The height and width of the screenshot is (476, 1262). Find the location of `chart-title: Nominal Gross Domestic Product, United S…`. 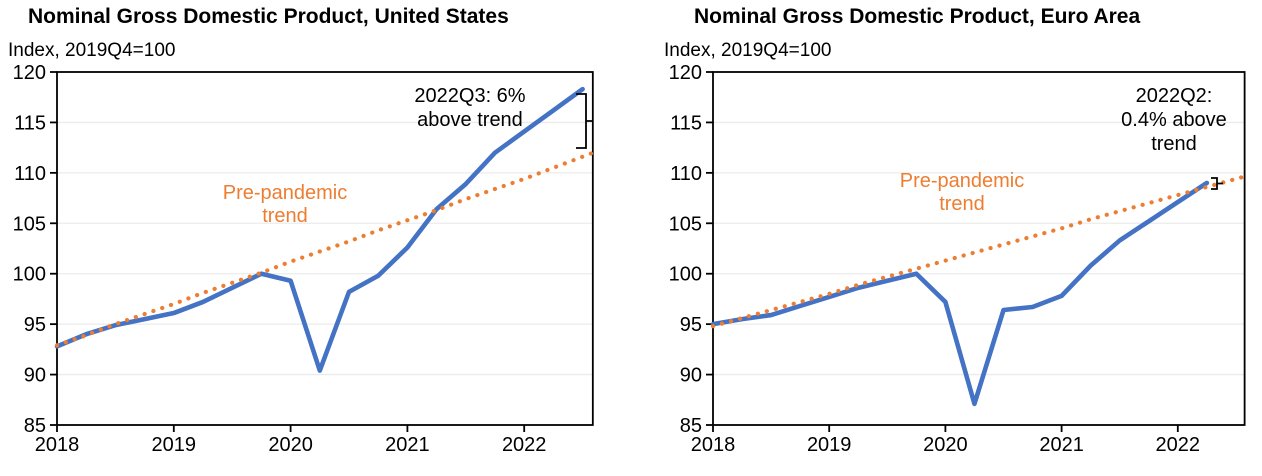

chart-title: Nominal Gross Domestic Product, United S… is located at coordinates (268, 16).